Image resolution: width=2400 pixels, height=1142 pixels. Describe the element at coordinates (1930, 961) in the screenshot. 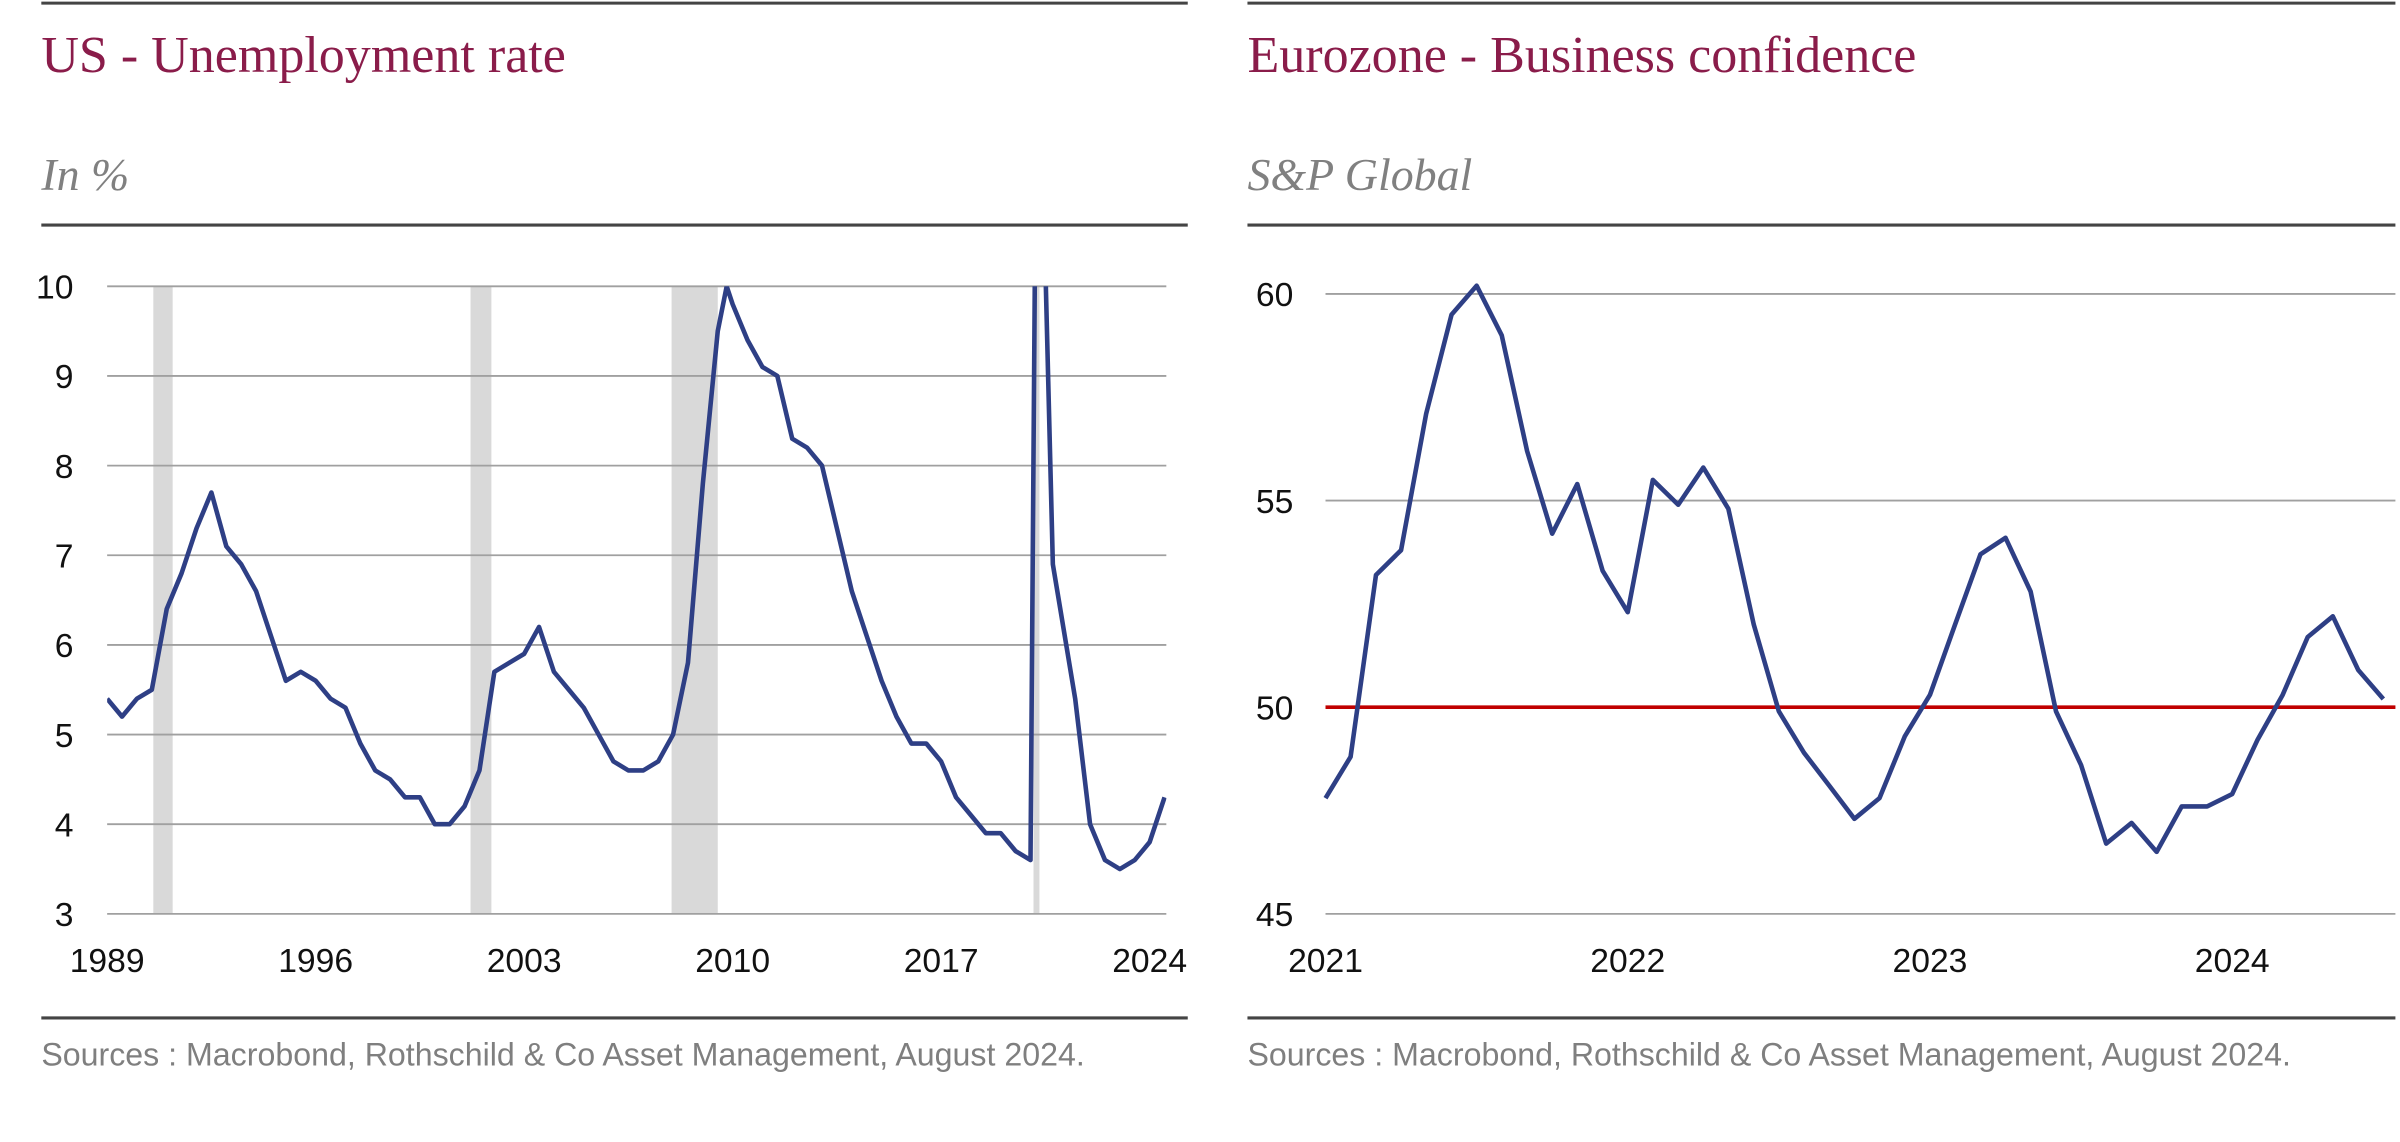

I see `x-tick-label: 2023` at that location.